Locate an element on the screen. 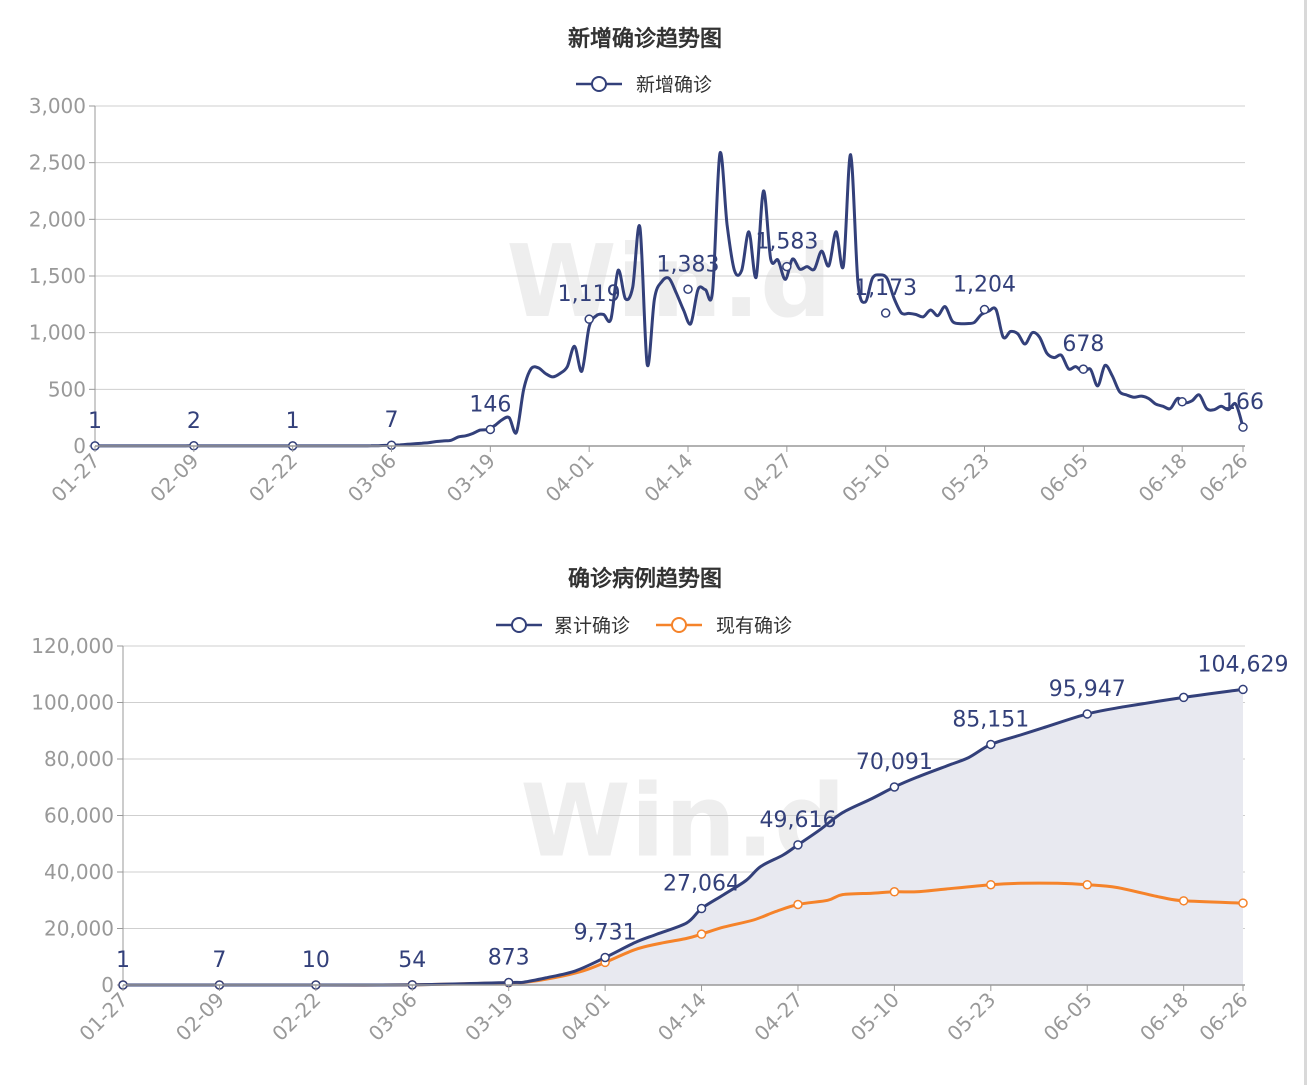  chart2-y-tick-label: 40,000 is located at coordinates (79, 872).